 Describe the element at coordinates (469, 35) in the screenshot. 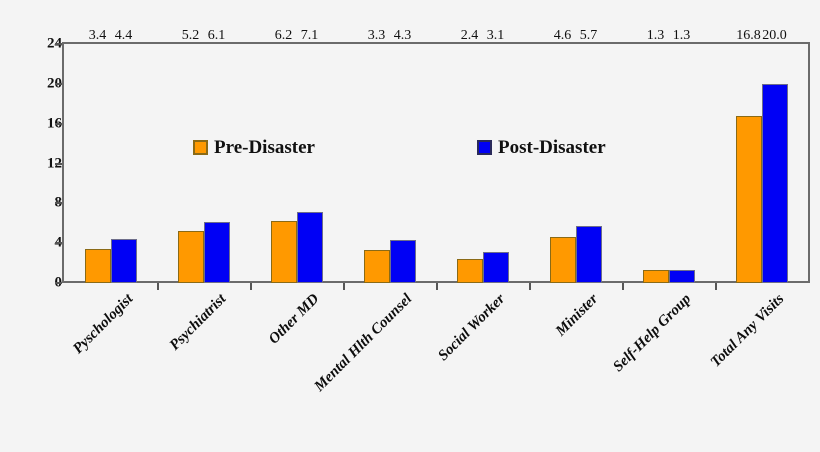

I see `bar-value-label: 2.4` at that location.